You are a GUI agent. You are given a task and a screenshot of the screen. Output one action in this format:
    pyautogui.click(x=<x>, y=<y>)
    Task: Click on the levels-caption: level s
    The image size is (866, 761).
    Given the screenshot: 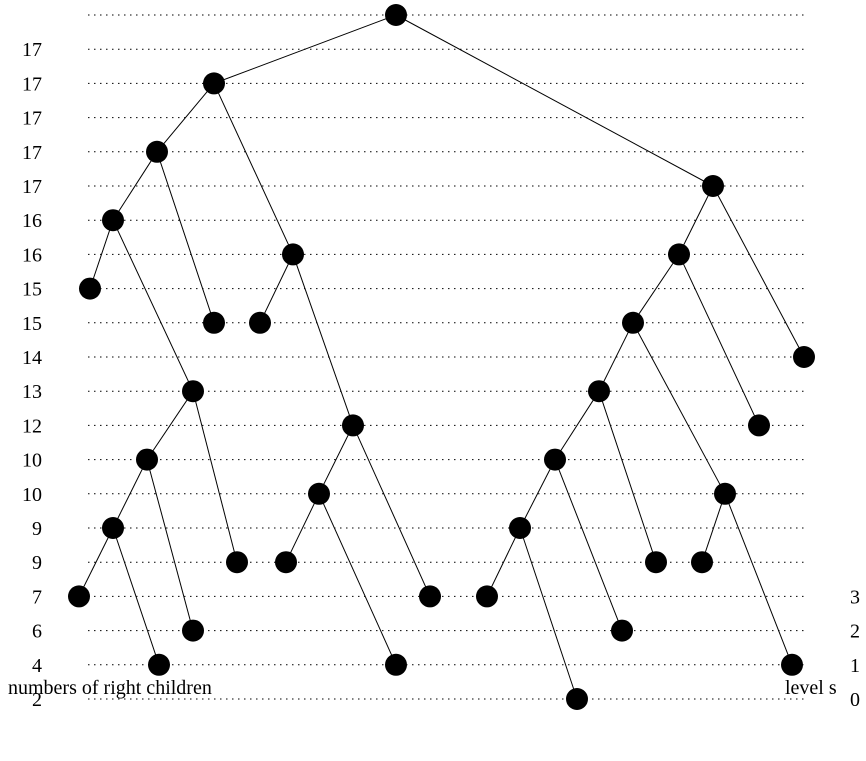 What is the action you would take?
    pyautogui.click(x=811, y=688)
    